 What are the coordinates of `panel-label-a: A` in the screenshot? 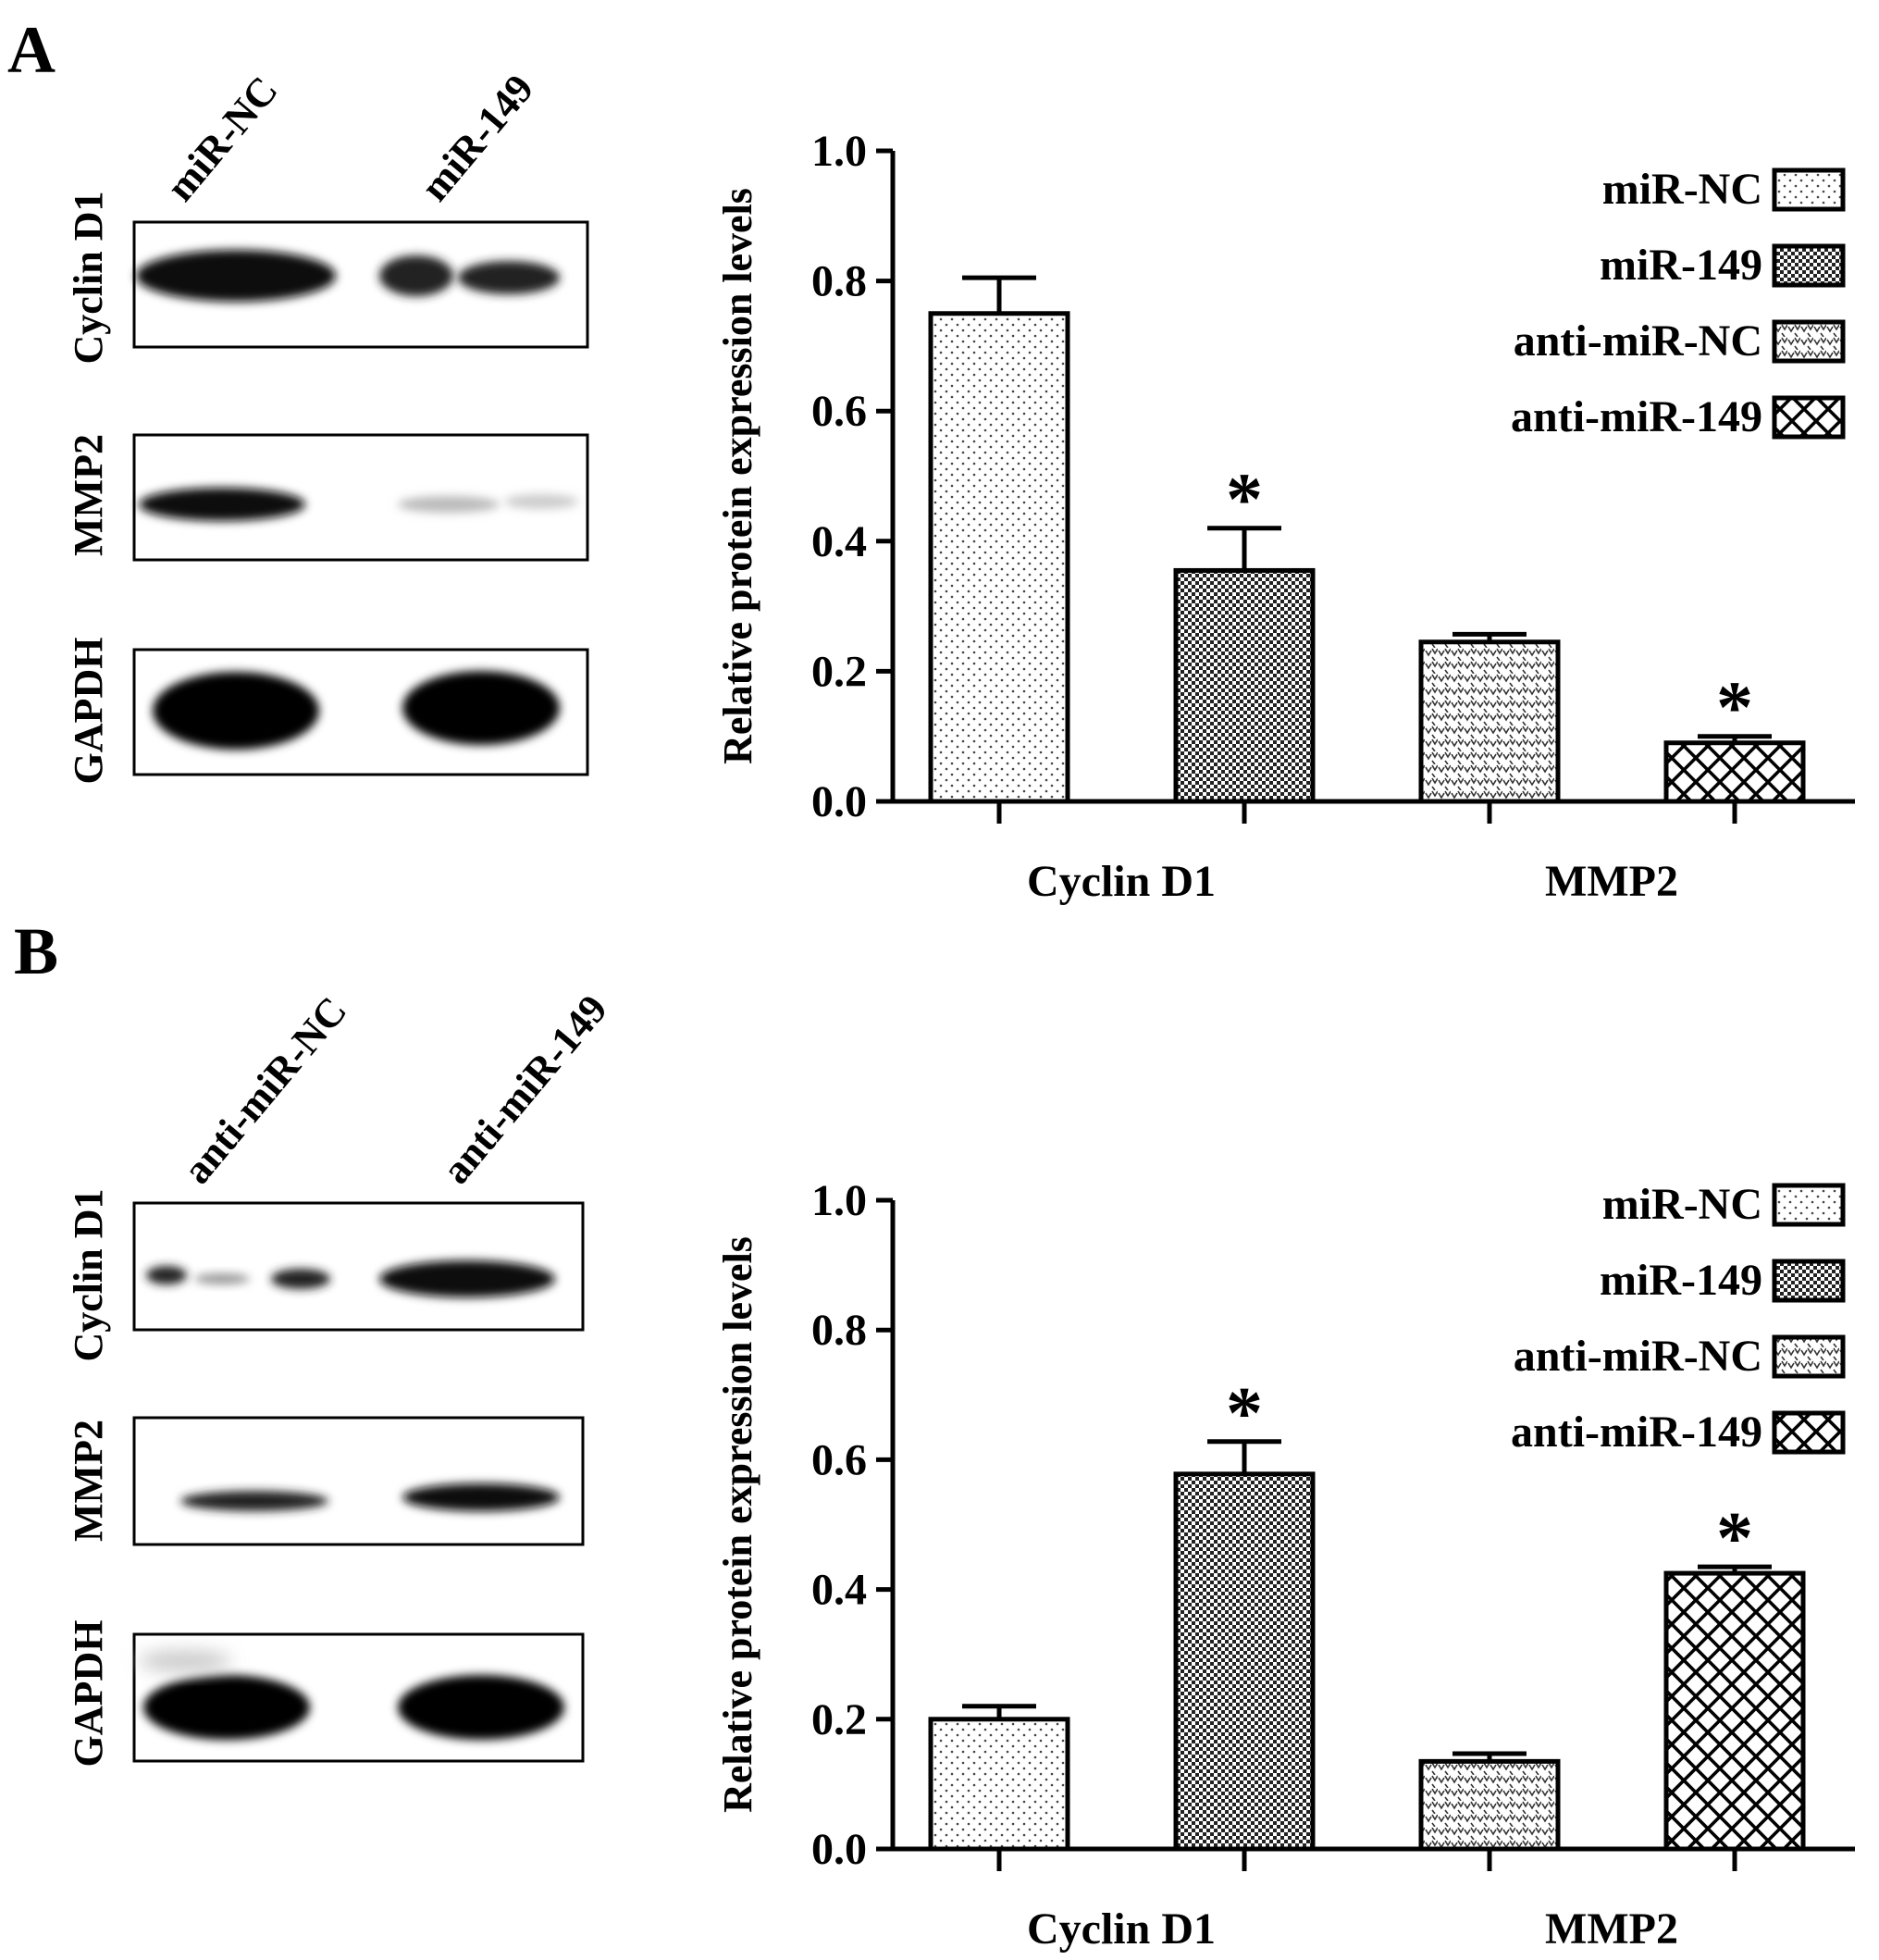 It's located at (31, 50).